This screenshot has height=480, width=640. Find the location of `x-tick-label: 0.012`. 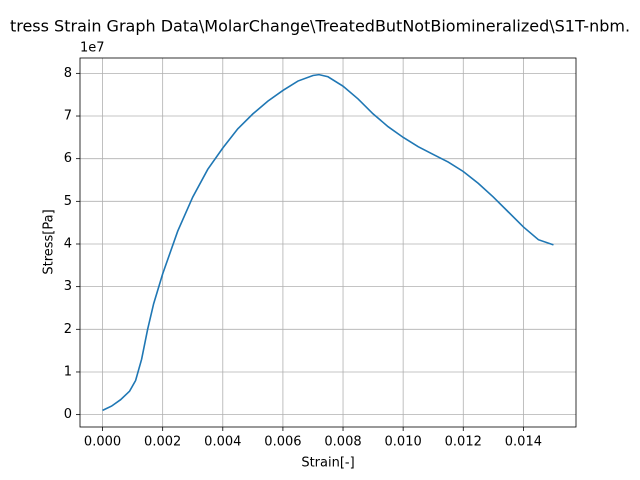

x-tick-label: 0.012 is located at coordinates (463, 442).